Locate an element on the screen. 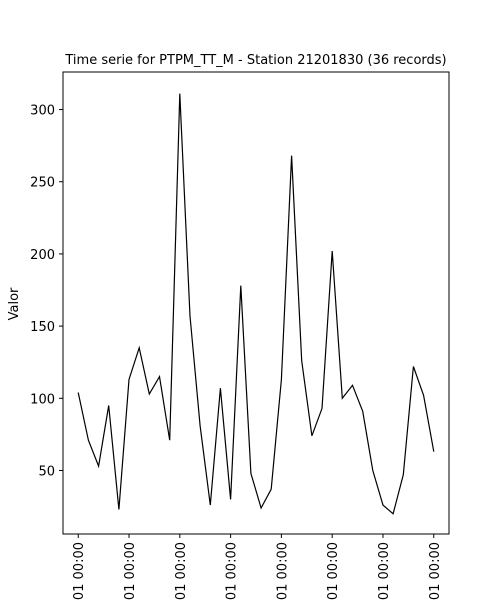 The image size is (500, 600). y-tick-label: 200 is located at coordinates (42, 255).